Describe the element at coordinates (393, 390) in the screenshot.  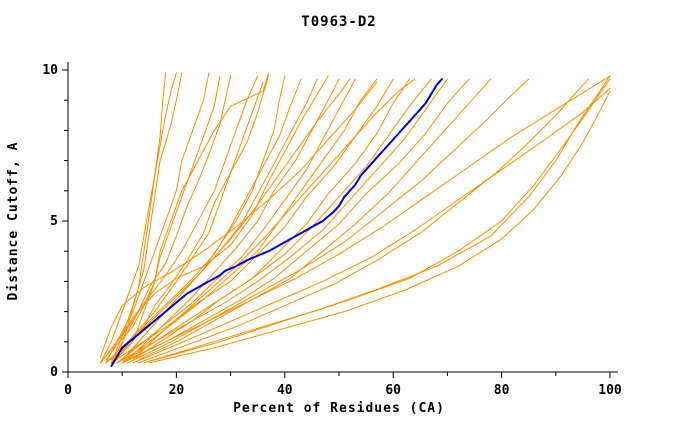
I see `x-tick-label: 60` at that location.